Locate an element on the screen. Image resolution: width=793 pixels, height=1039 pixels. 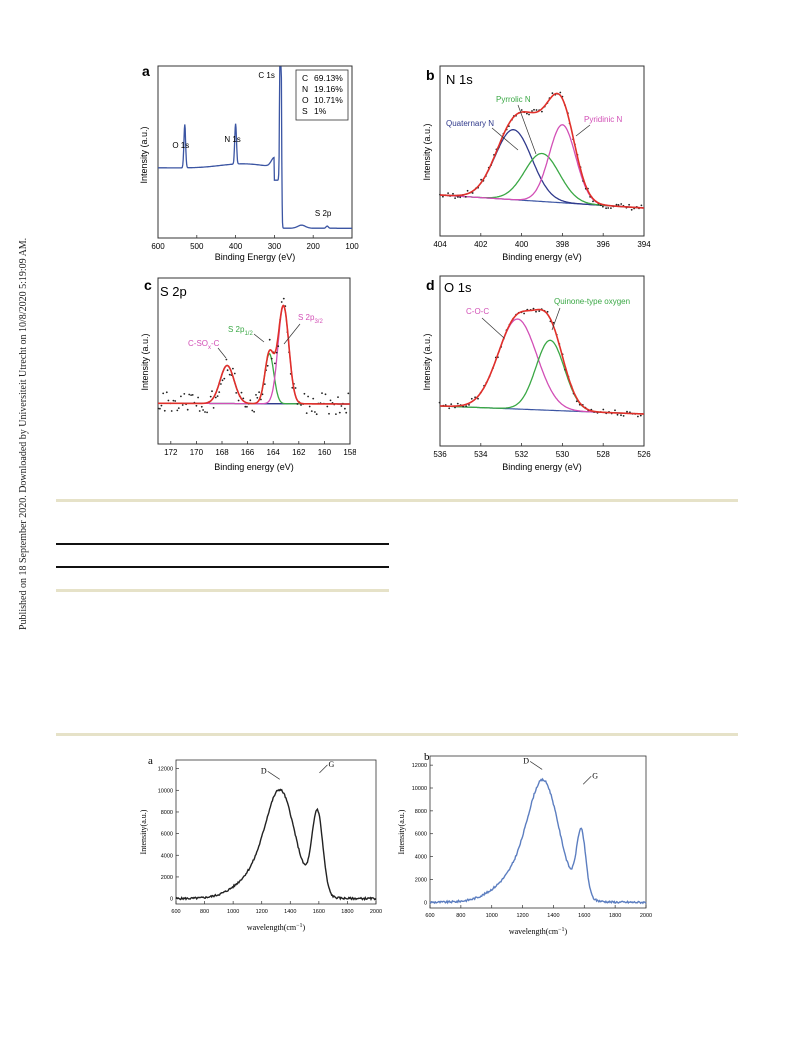
xps-s2p-x-ticks: 172 170 168 166 164 162 160 158 is located at coordinates (260, 449).